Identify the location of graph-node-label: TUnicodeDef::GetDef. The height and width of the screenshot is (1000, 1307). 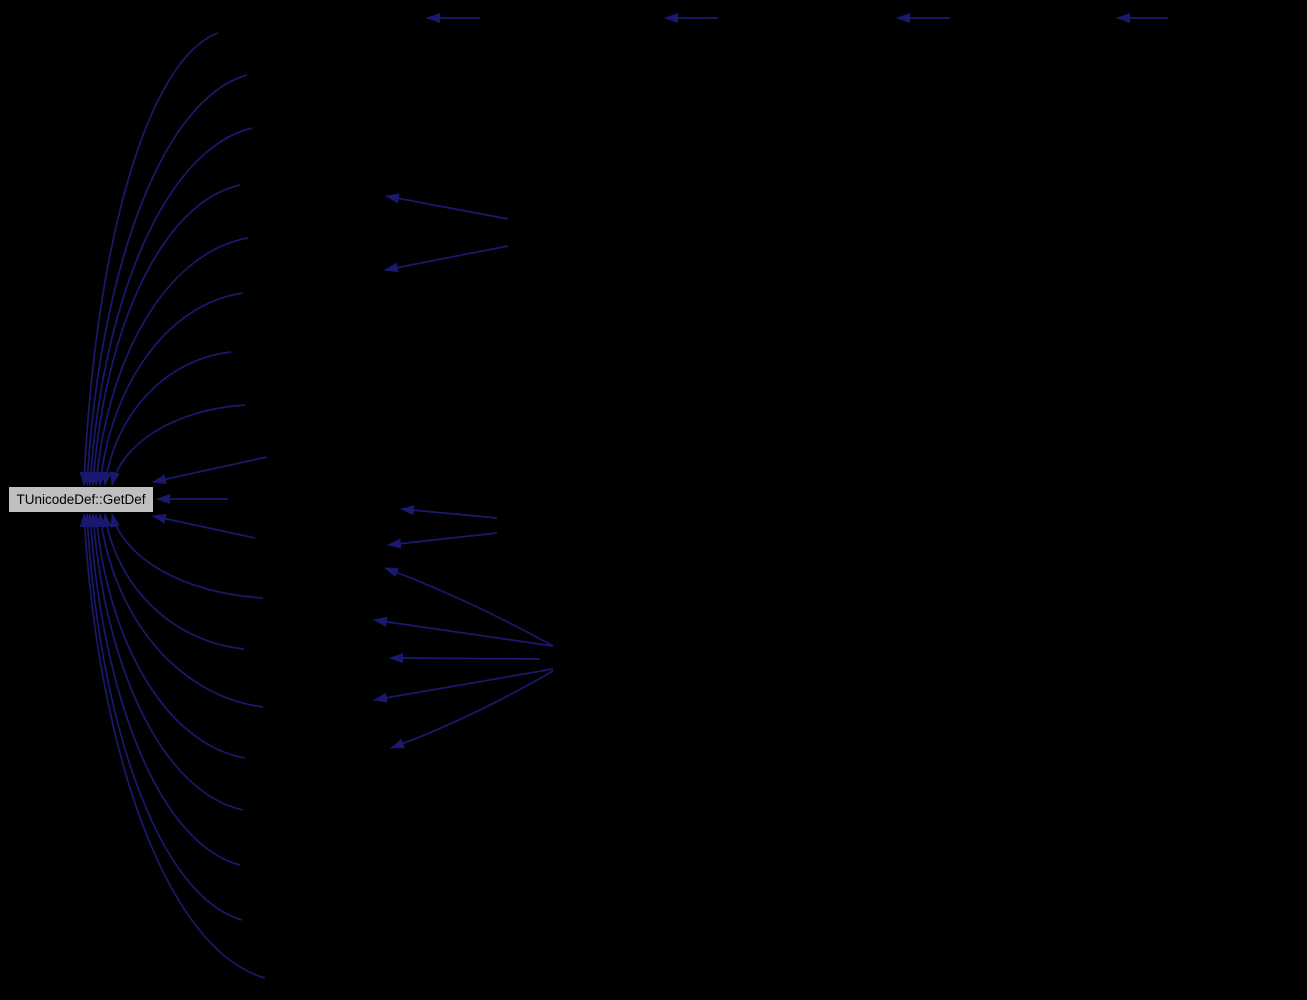
(81, 499).